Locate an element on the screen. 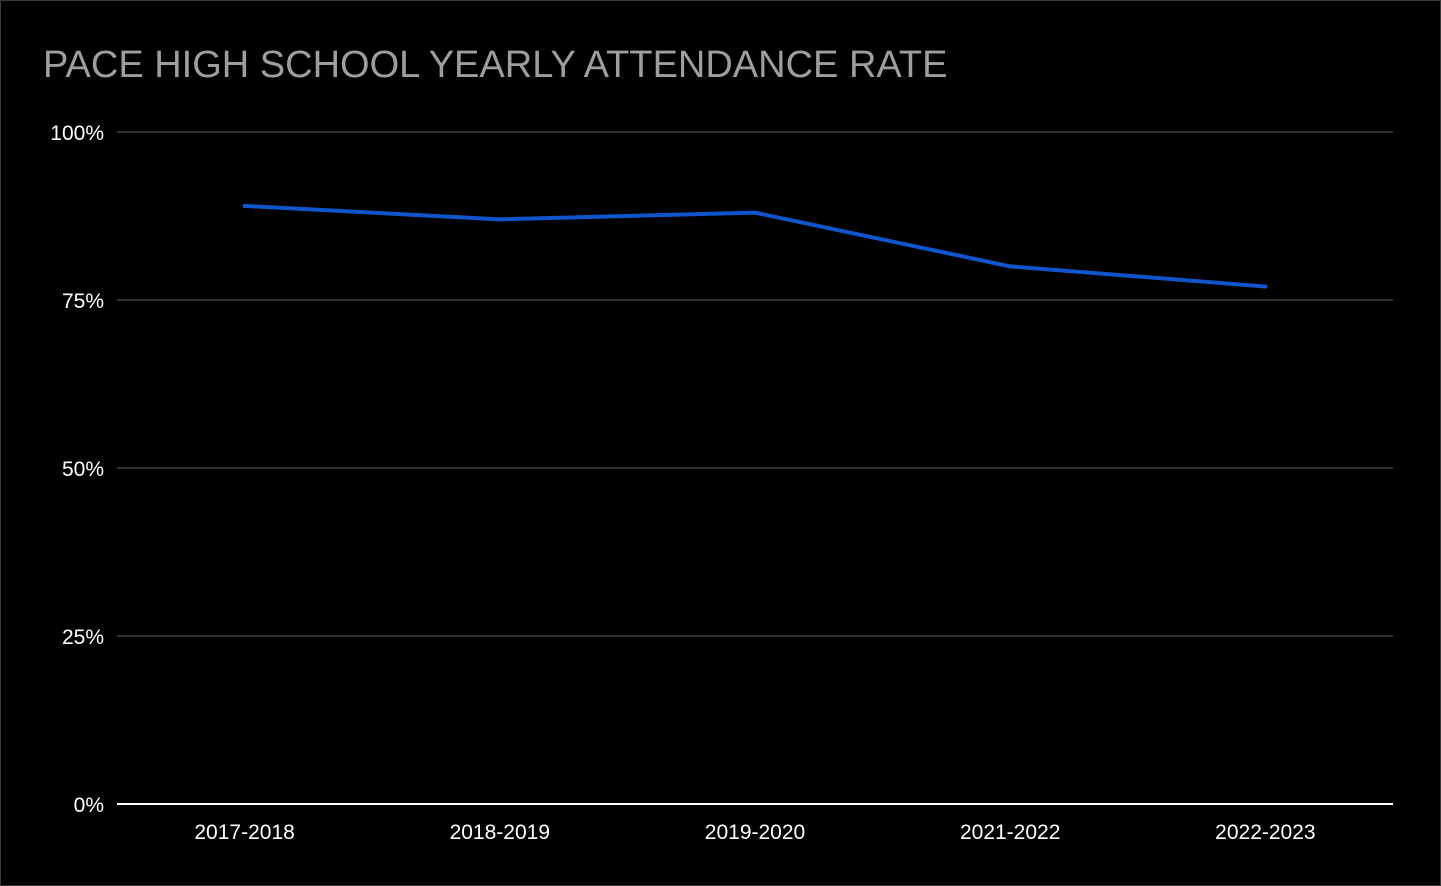  x-tick-label: 2022-2023 is located at coordinates (1265, 832).